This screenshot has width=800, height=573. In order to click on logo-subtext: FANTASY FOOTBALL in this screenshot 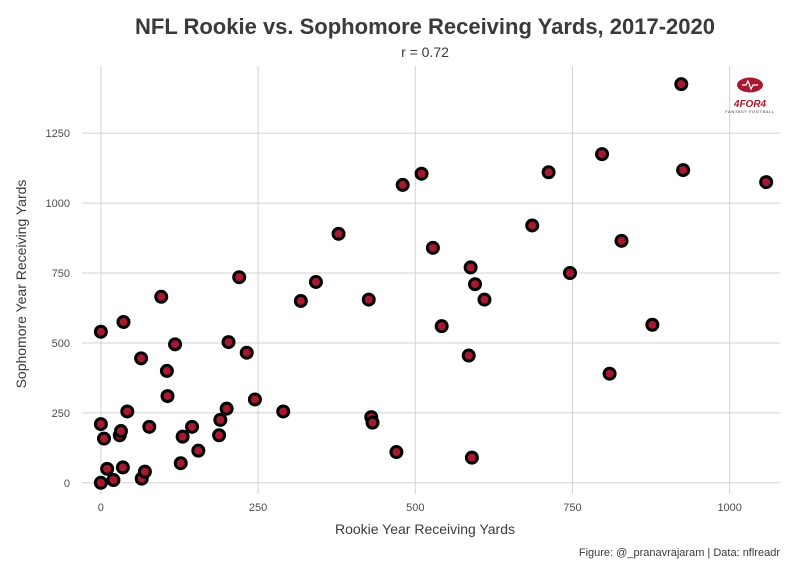, I will do `click(750, 111)`.